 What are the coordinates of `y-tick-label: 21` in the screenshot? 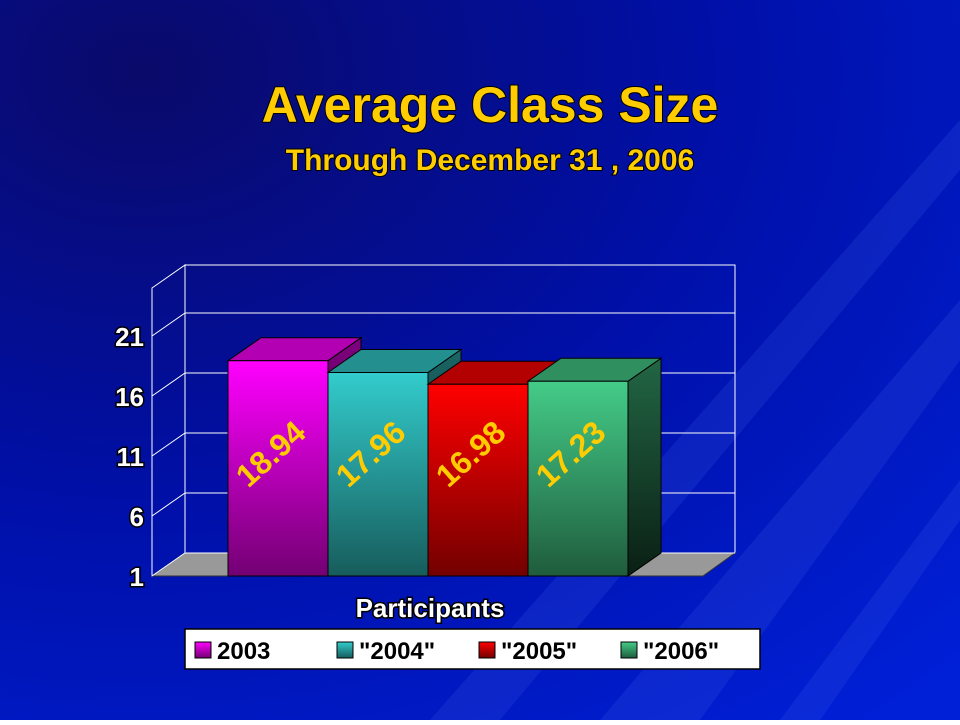 It's located at (129, 337).